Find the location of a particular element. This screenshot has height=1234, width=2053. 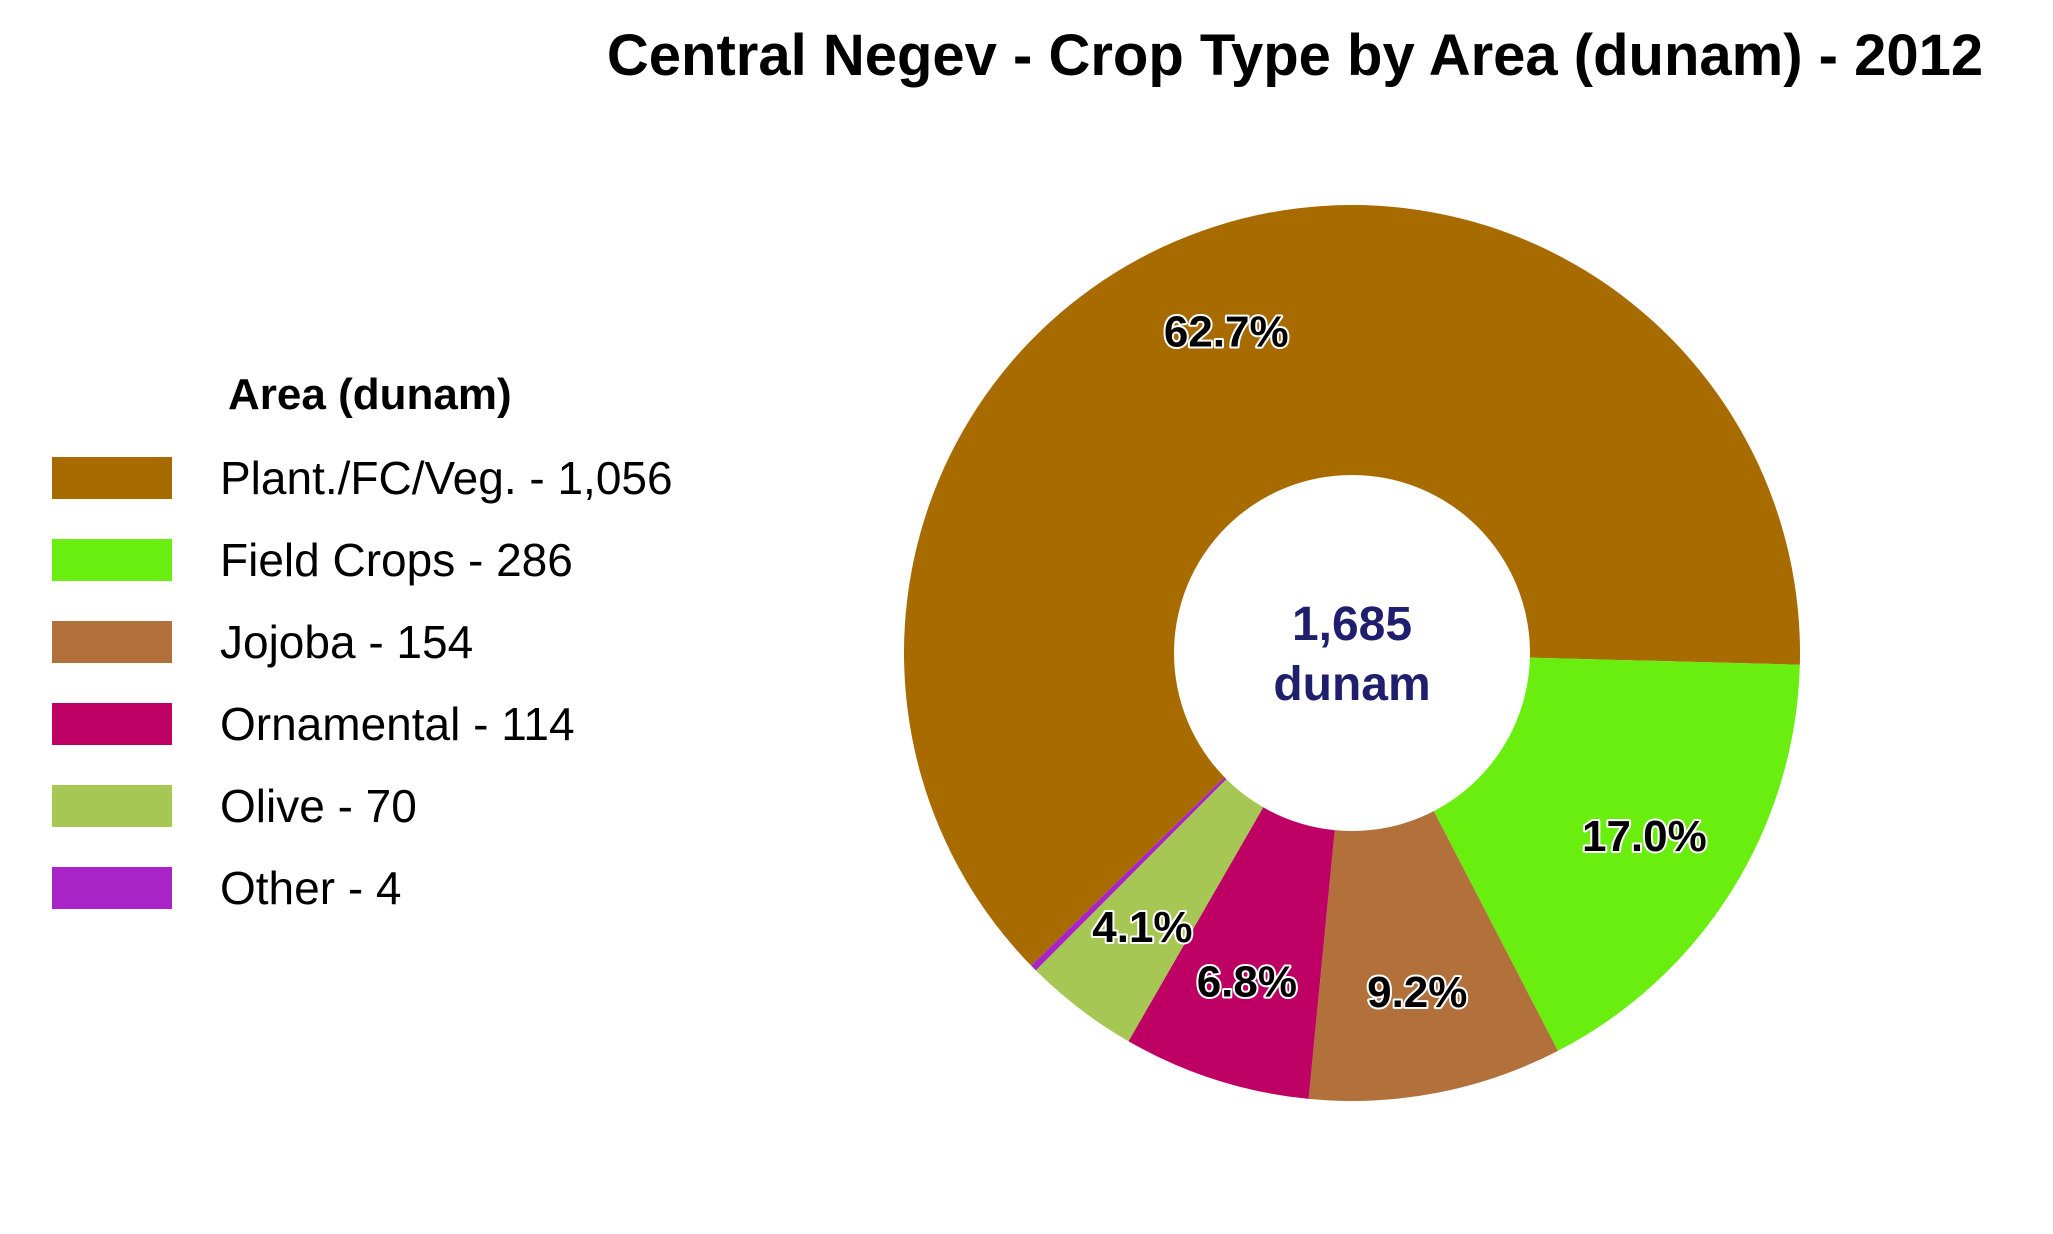

donut-hole is located at coordinates (1352, 653).